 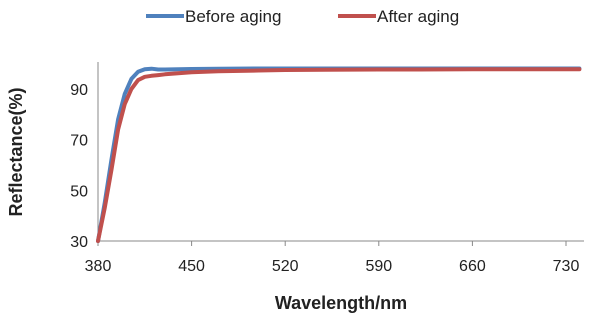 What do you see at coordinates (79, 191) in the screenshot?
I see `y-tick-label: 50` at bounding box center [79, 191].